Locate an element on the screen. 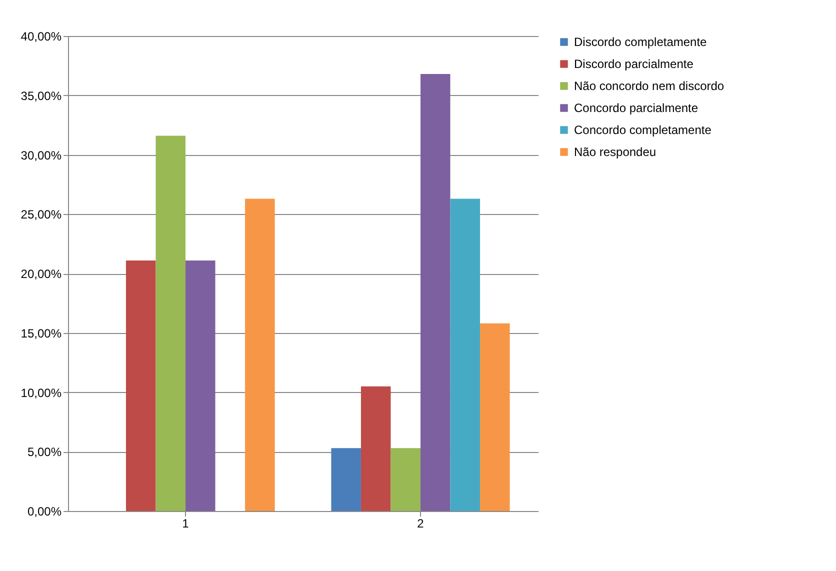  x-tick-label: 1 is located at coordinates (186, 523).